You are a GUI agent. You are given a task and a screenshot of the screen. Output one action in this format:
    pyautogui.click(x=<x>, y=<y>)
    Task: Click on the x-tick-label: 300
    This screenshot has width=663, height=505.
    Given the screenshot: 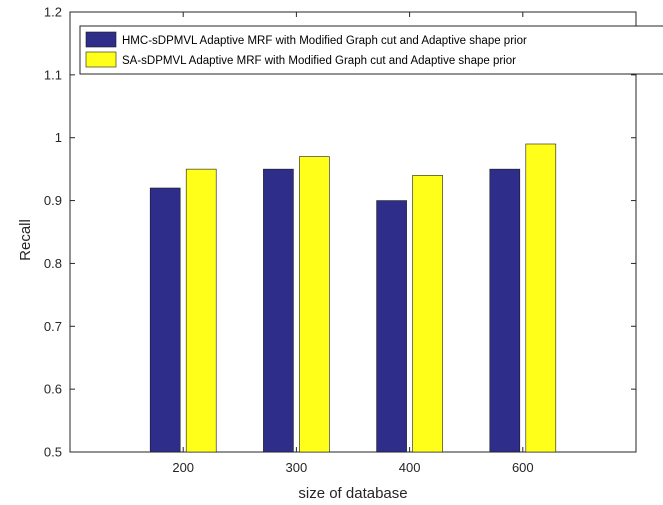 What is the action you would take?
    pyautogui.click(x=297, y=467)
    